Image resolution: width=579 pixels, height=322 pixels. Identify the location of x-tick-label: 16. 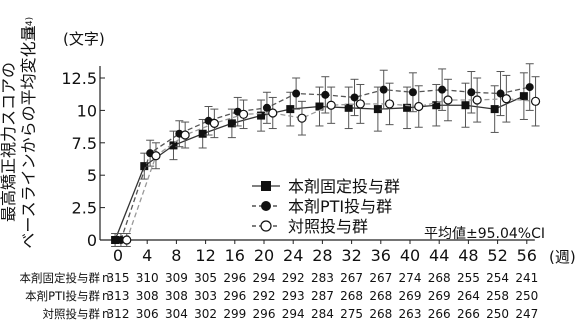
(235, 255).